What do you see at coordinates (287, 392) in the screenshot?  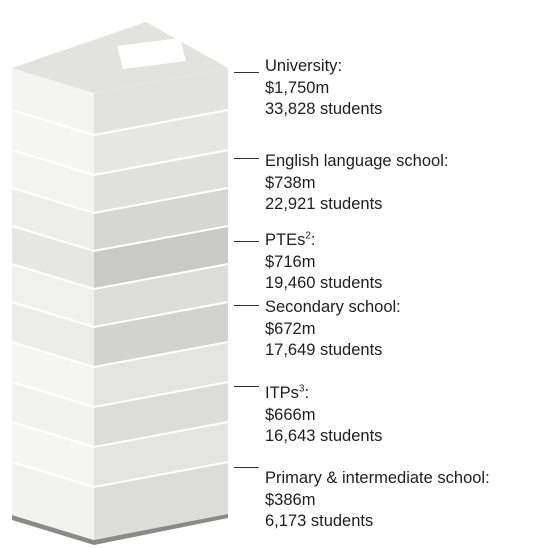 I see `category-name: ITPs3:` at bounding box center [287, 392].